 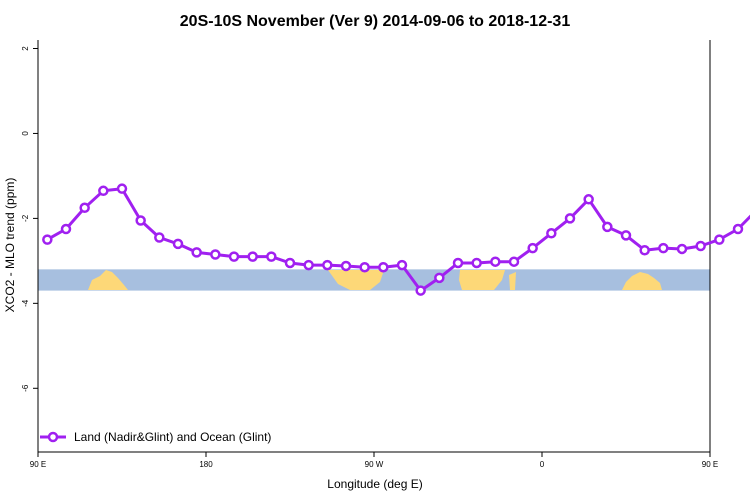 What do you see at coordinates (25, 218) in the screenshot?
I see `y-tick-label: -2` at bounding box center [25, 218].